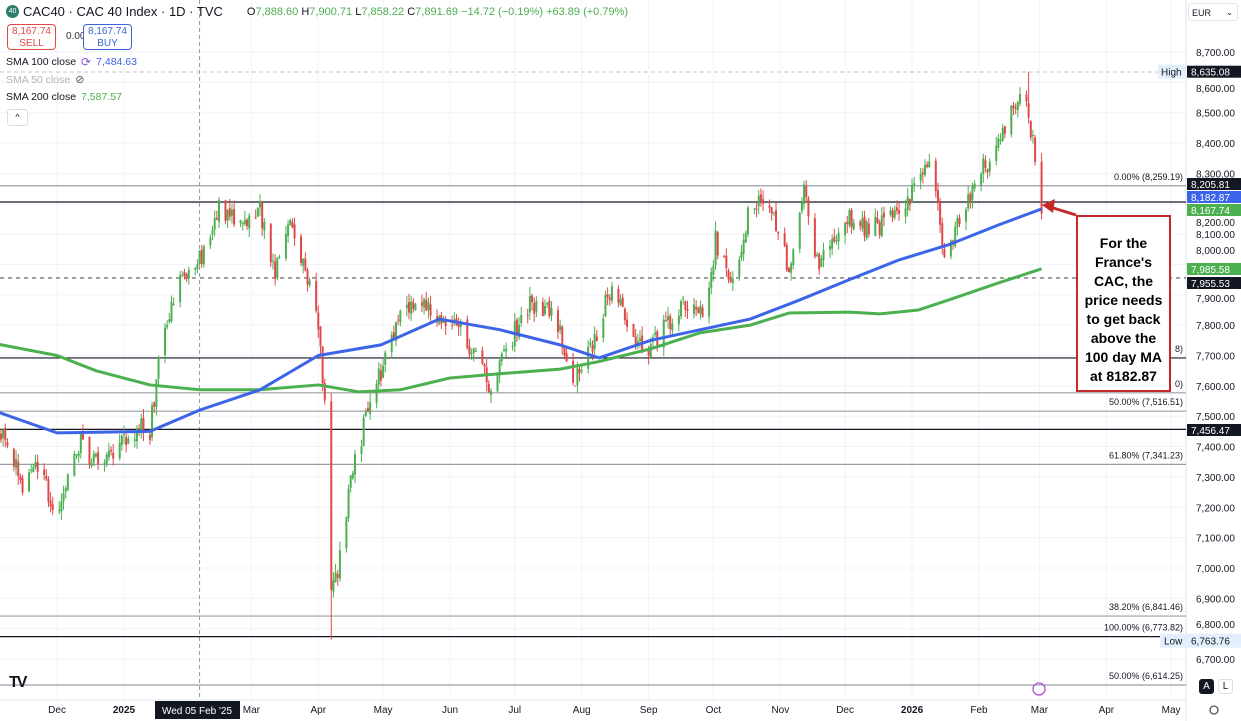  I want to click on symbol-title: CAC40 · CAC 40 Index · 1D · TVC, so click(123, 11).